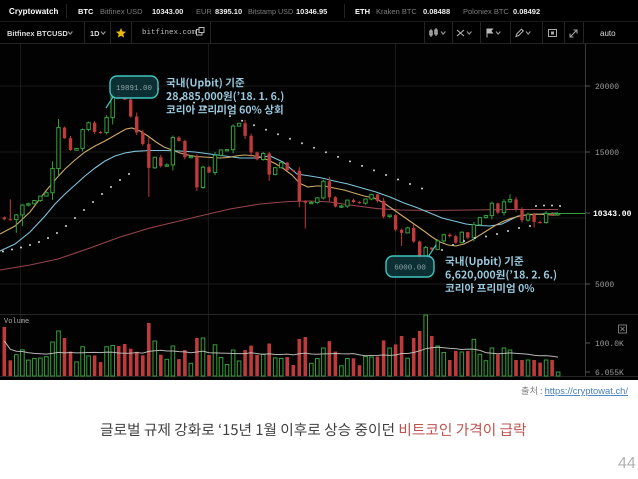  Describe the element at coordinates (607, 153) in the screenshot. I see `svg-text: 15000` at that location.